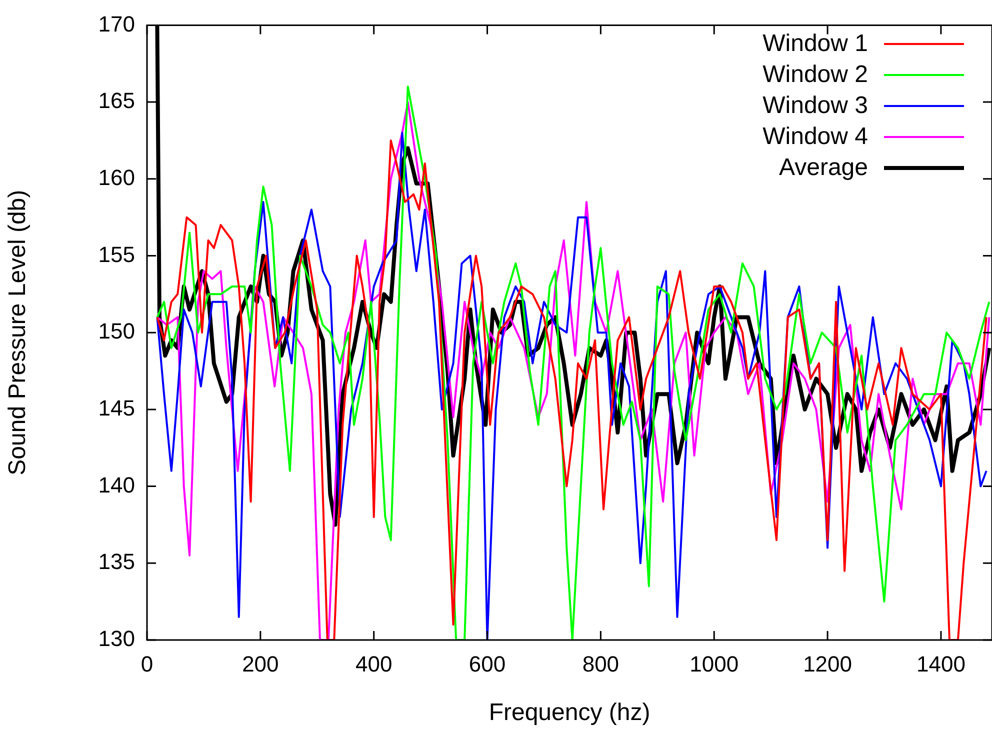 This screenshot has width=992, height=732. What do you see at coordinates (601, 663) in the screenshot?
I see `x-tick-label: 800` at bounding box center [601, 663].